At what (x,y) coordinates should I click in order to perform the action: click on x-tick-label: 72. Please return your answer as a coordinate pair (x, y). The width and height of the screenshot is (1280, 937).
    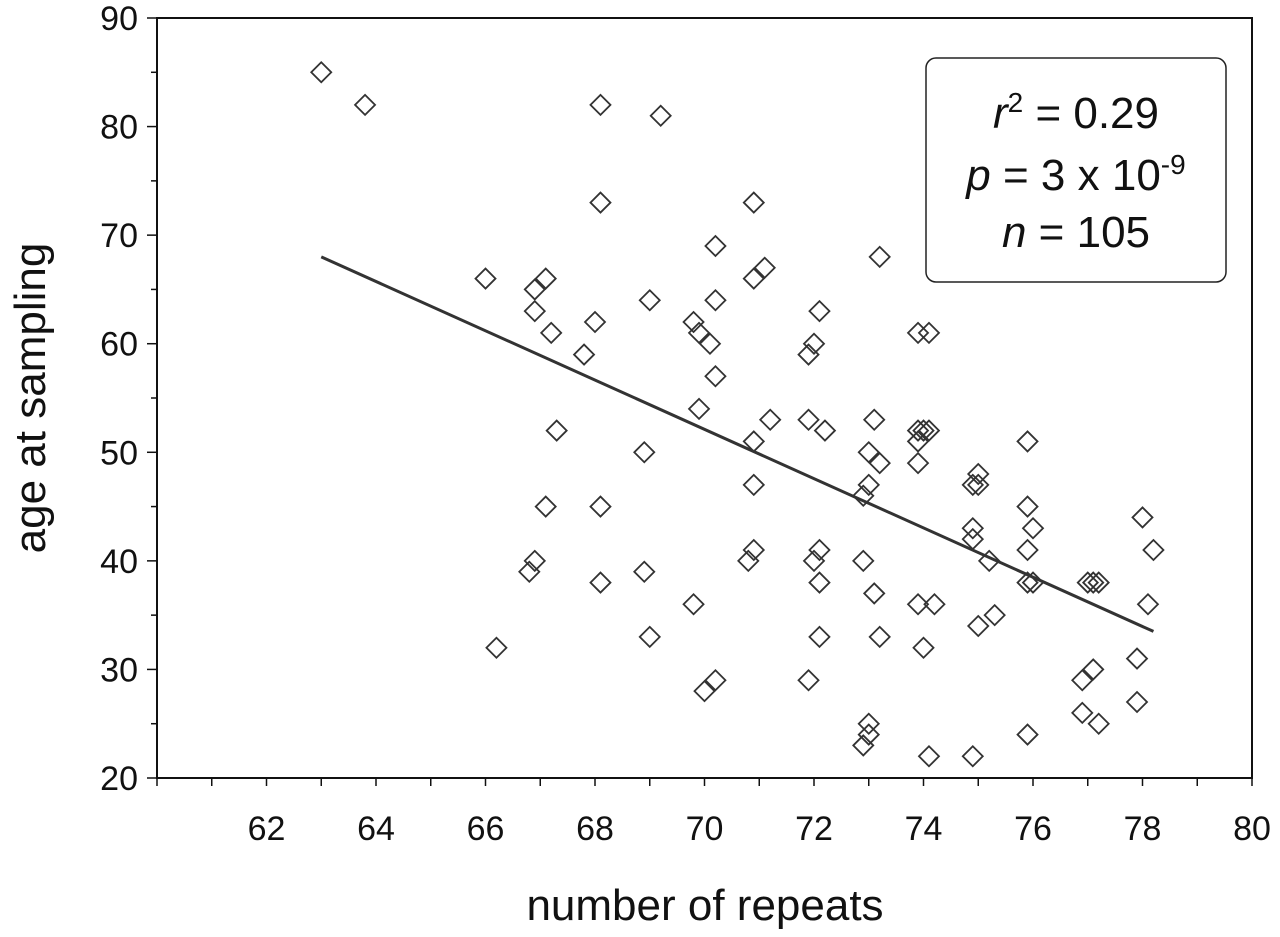
    Looking at the image, I should click on (814, 829).